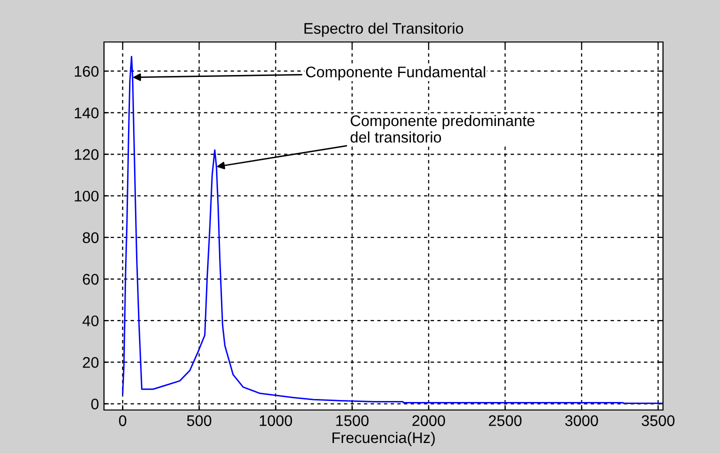 This screenshot has width=720, height=453. What do you see at coordinates (90, 279) in the screenshot?
I see `y-tick-label: 60` at bounding box center [90, 279].